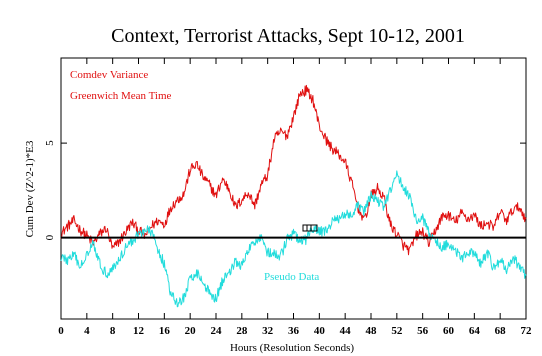 The width and height of the screenshot is (542, 356). I want to click on x-tick-label: 16, so click(165, 331).